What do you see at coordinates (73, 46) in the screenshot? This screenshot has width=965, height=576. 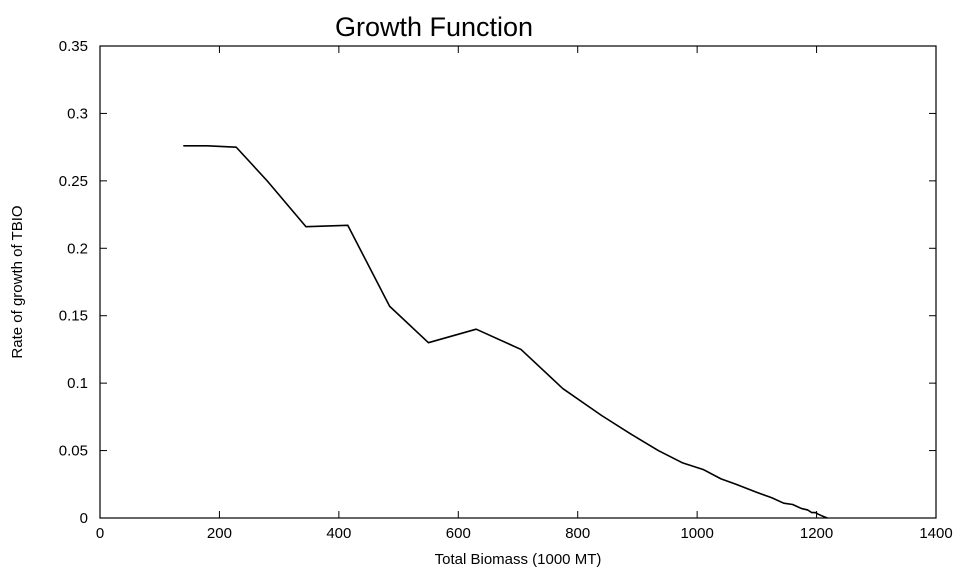 I see `y-tick-label: 0.35` at bounding box center [73, 46].